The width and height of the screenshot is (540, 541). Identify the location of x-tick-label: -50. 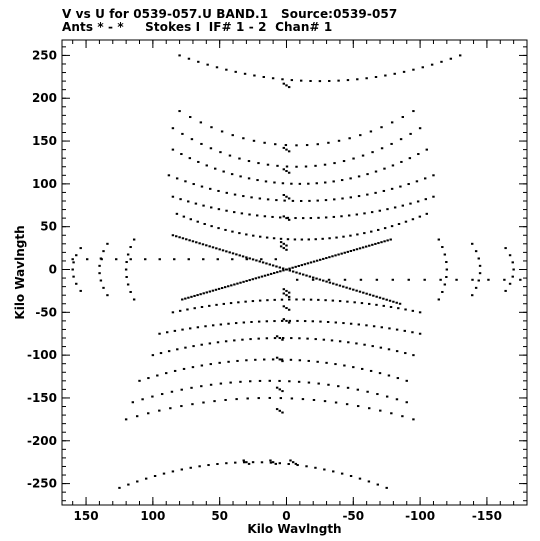
(353, 516).